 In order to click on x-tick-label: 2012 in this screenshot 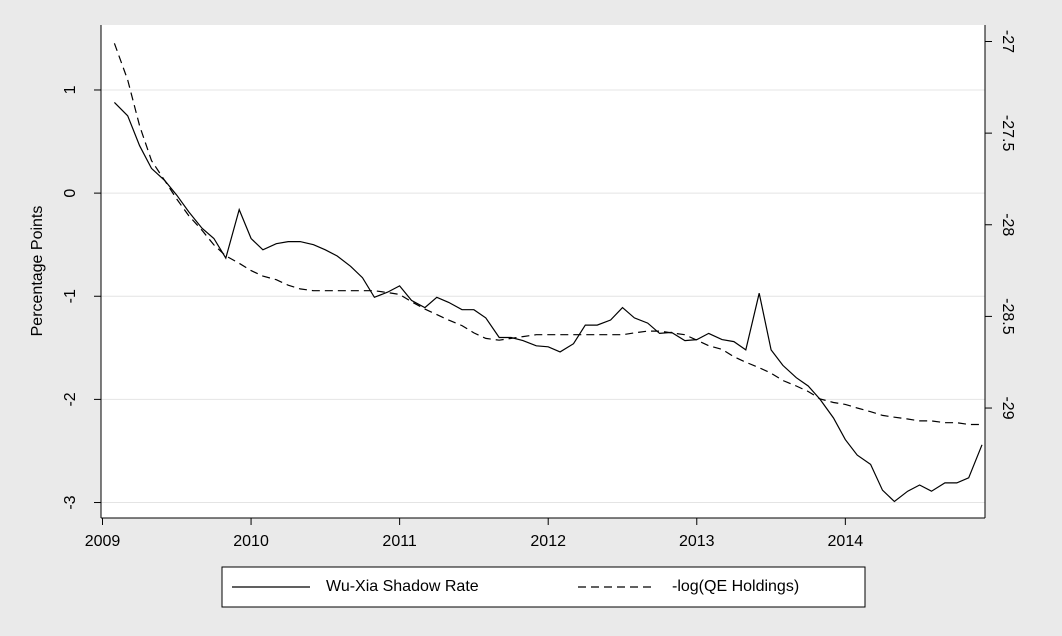, I will do `click(548, 541)`.